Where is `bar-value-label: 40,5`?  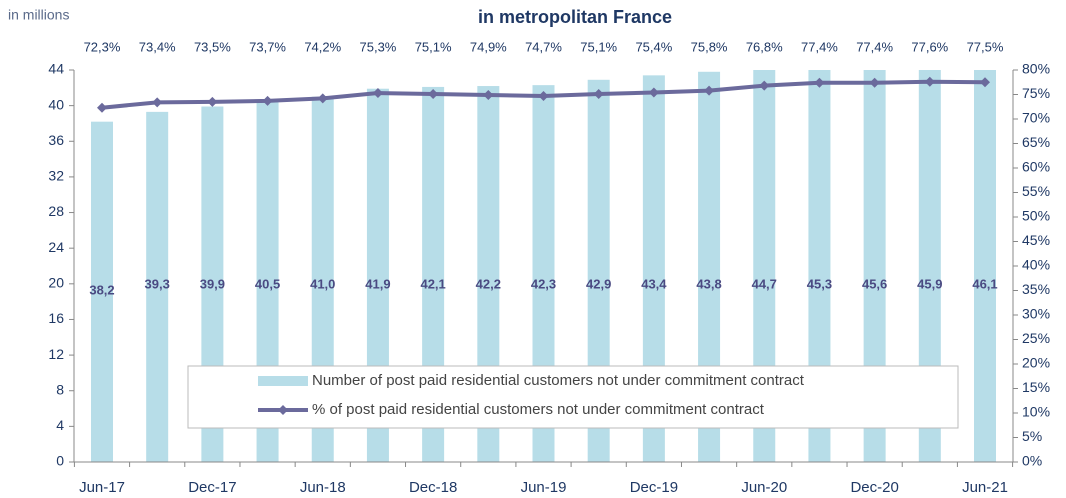
bar-value-label: 40,5 is located at coordinates (267, 283).